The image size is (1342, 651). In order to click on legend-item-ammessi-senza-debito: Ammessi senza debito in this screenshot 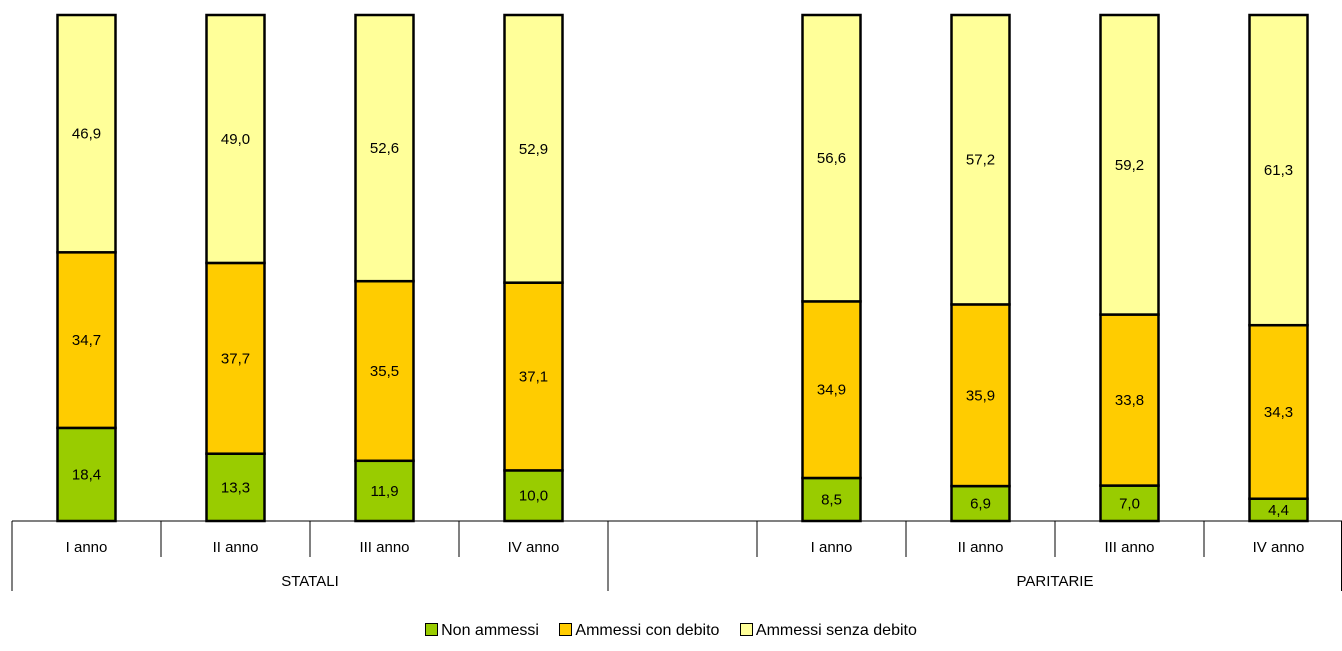, I will do `click(828, 631)`.